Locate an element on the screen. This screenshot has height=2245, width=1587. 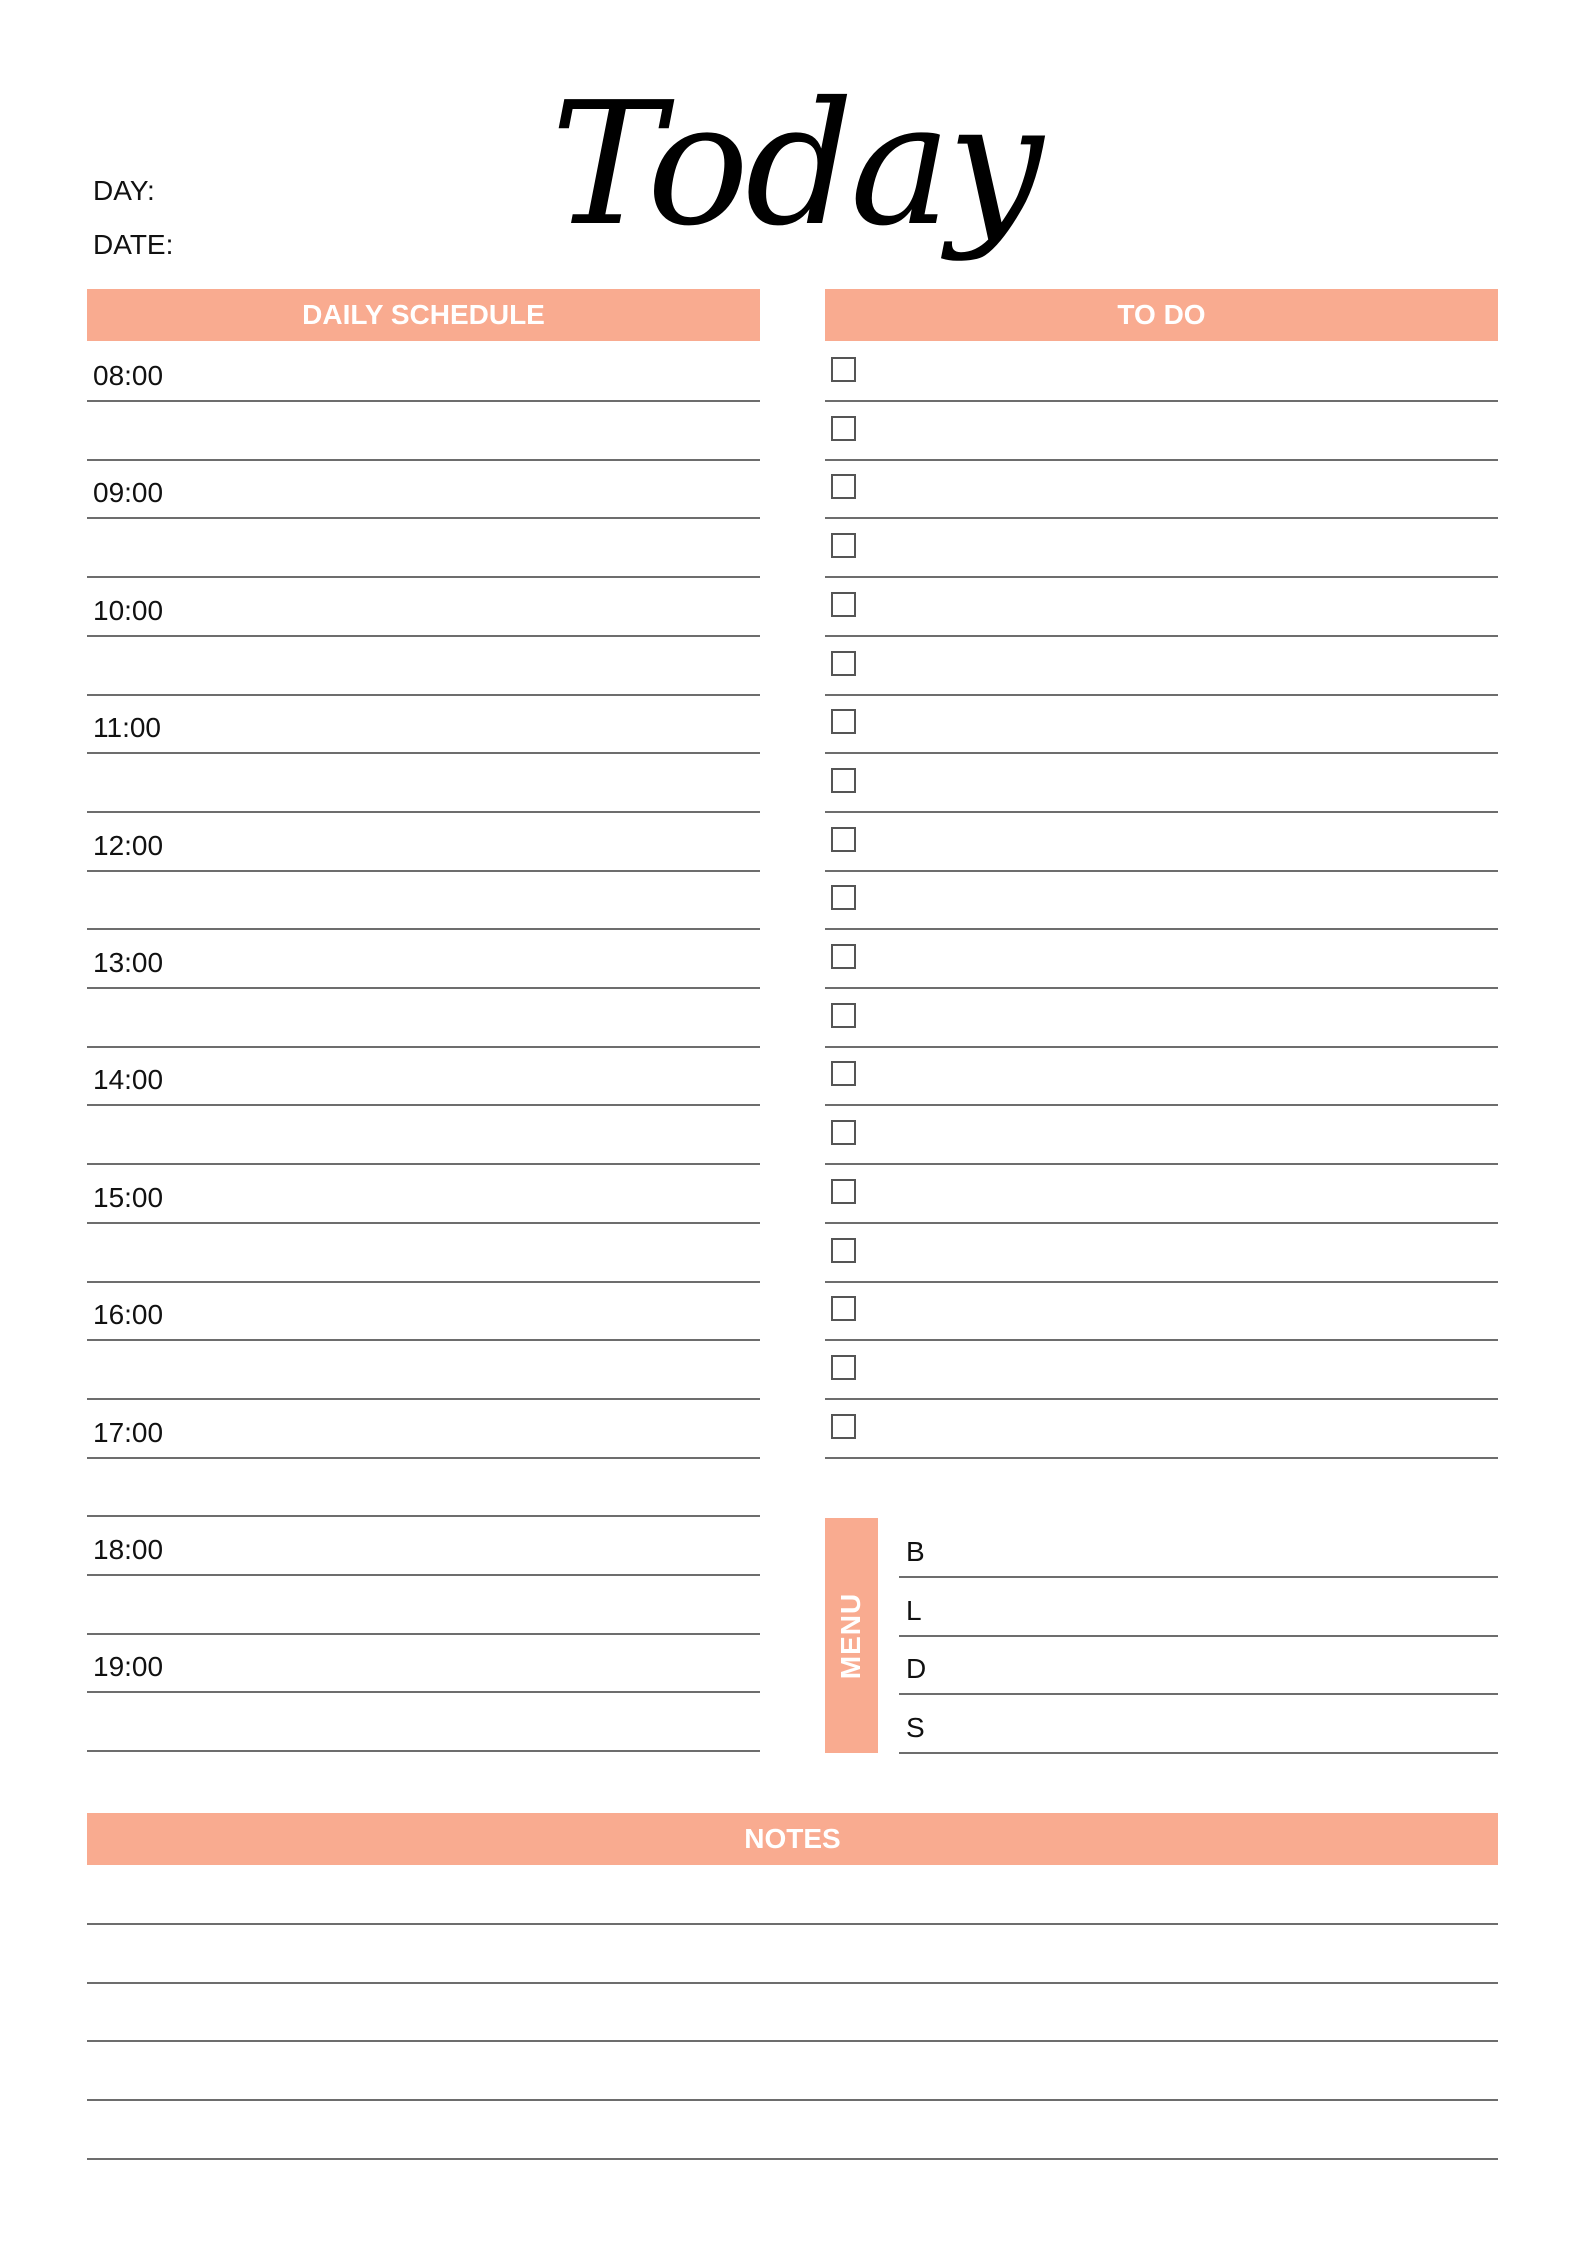
schedule-time: 14:00 is located at coordinates (128, 1080).